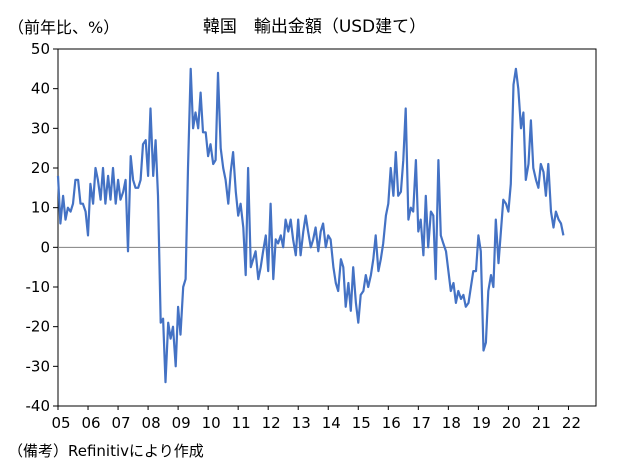 This screenshot has height=476, width=629. I want to click on y-axis-unit-label: （前年比、%）, so click(64, 27).